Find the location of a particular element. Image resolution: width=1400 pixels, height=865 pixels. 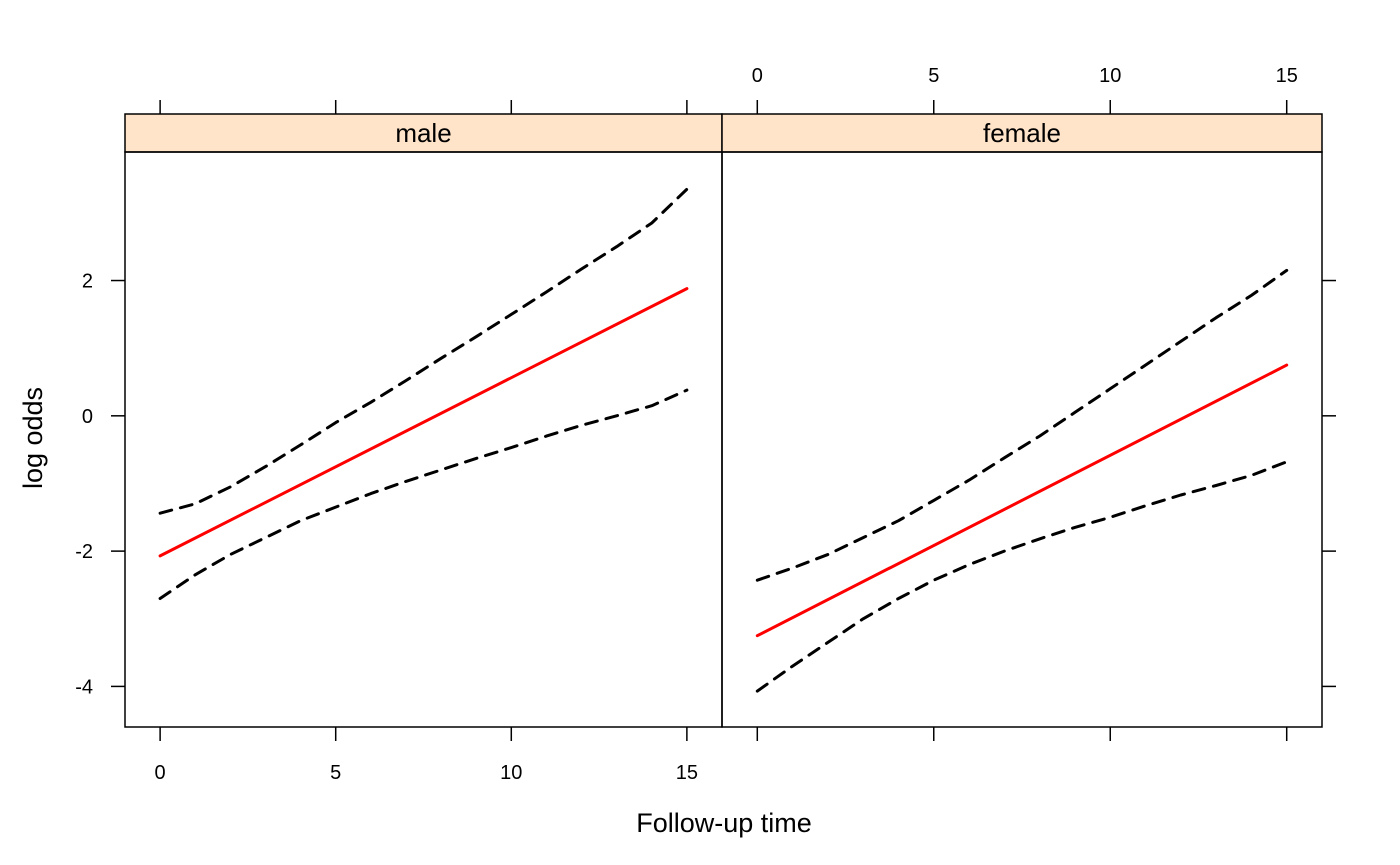

y-axis-title: log odds is located at coordinates (33, 438).